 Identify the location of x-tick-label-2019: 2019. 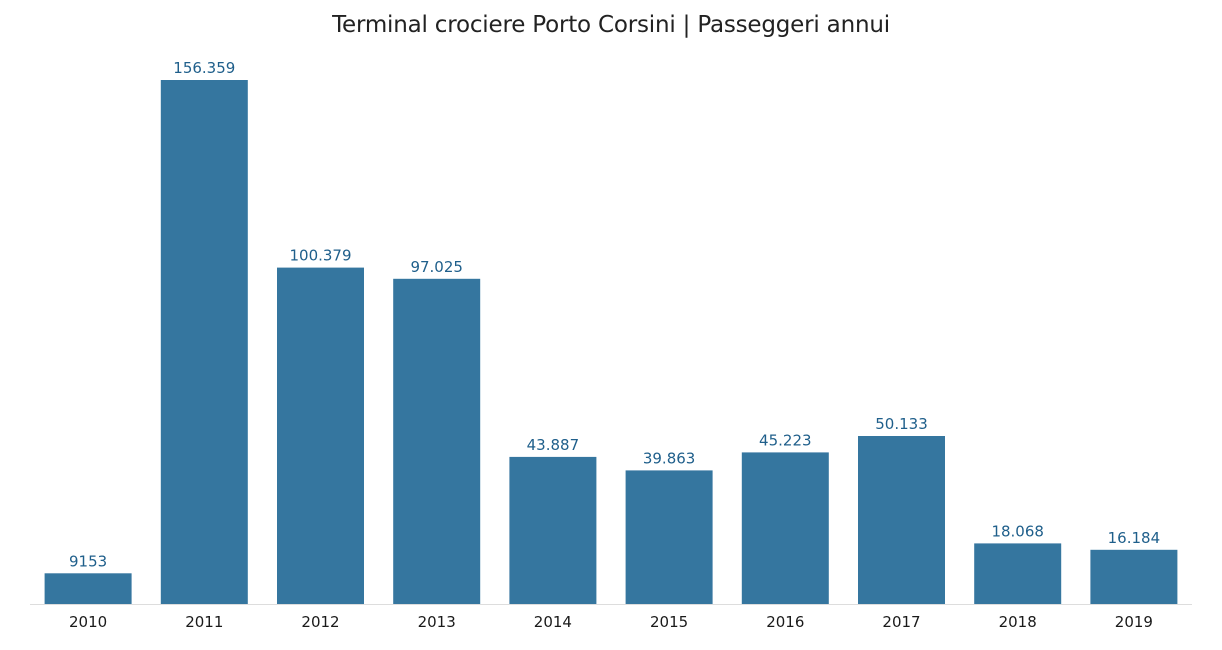
(1134, 622).